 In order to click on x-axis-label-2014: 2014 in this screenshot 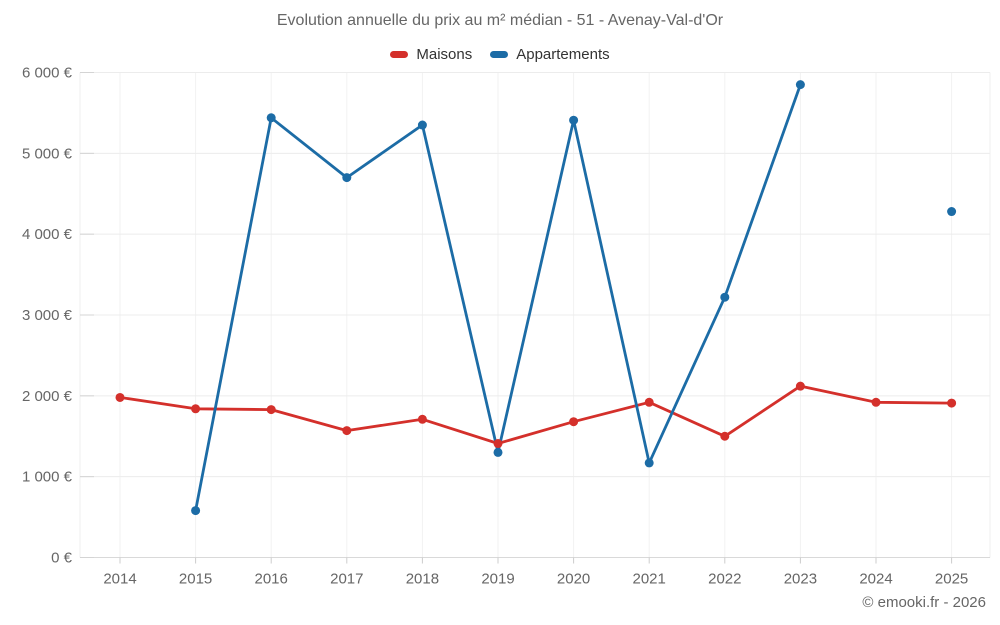, I will do `click(119, 579)`.